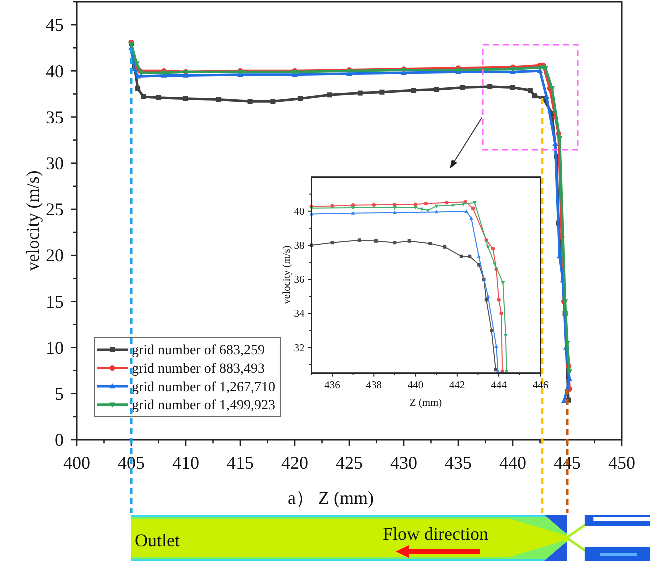 This screenshot has height=568, width=660. I want to click on y-tick-label: 32, so click(299, 348).